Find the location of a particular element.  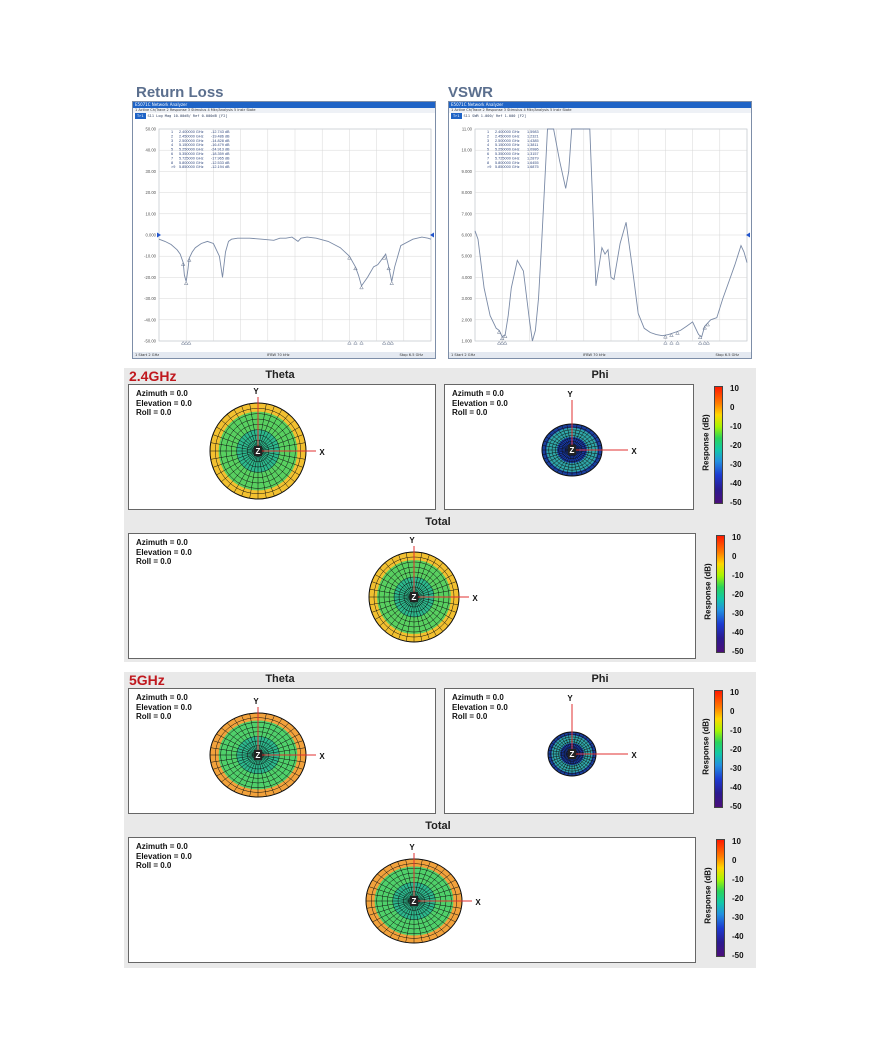

marker-number: 5 is located at coordinates (172, 150).